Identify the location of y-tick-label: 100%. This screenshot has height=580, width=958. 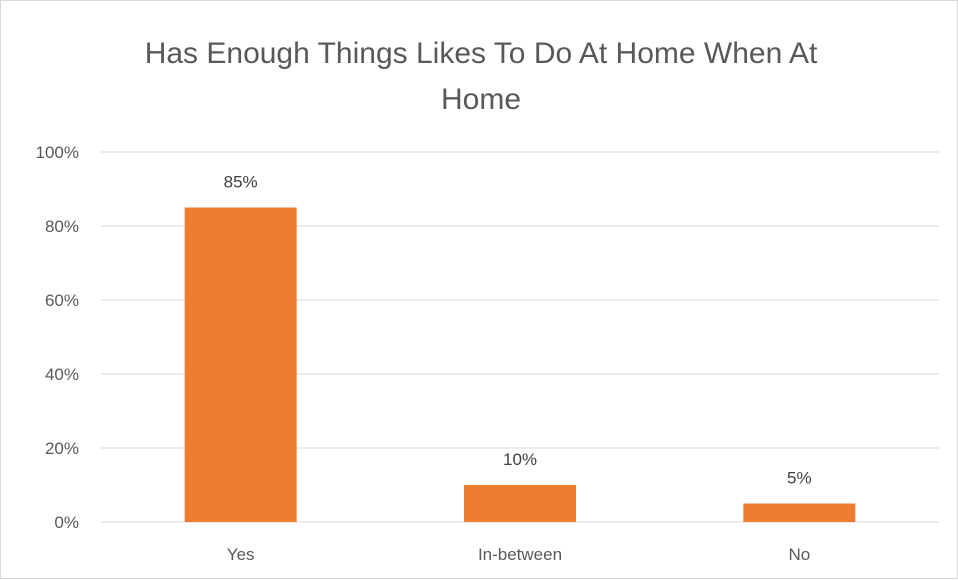
(57, 152).